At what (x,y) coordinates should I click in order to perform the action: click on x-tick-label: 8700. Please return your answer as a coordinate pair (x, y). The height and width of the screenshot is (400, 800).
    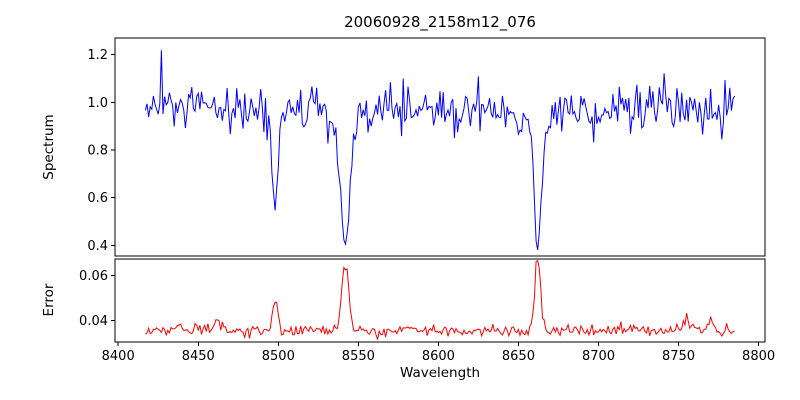
    Looking at the image, I should click on (598, 356).